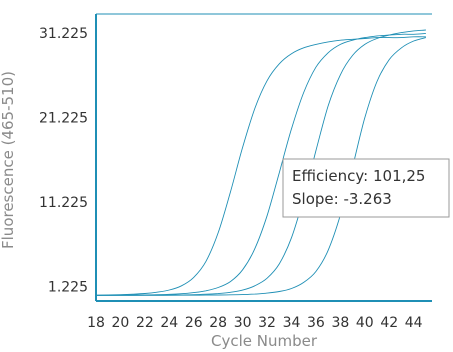 The height and width of the screenshot is (352, 453). I want to click on y-axis-label: Fluorescence (465-510), so click(8, 160).